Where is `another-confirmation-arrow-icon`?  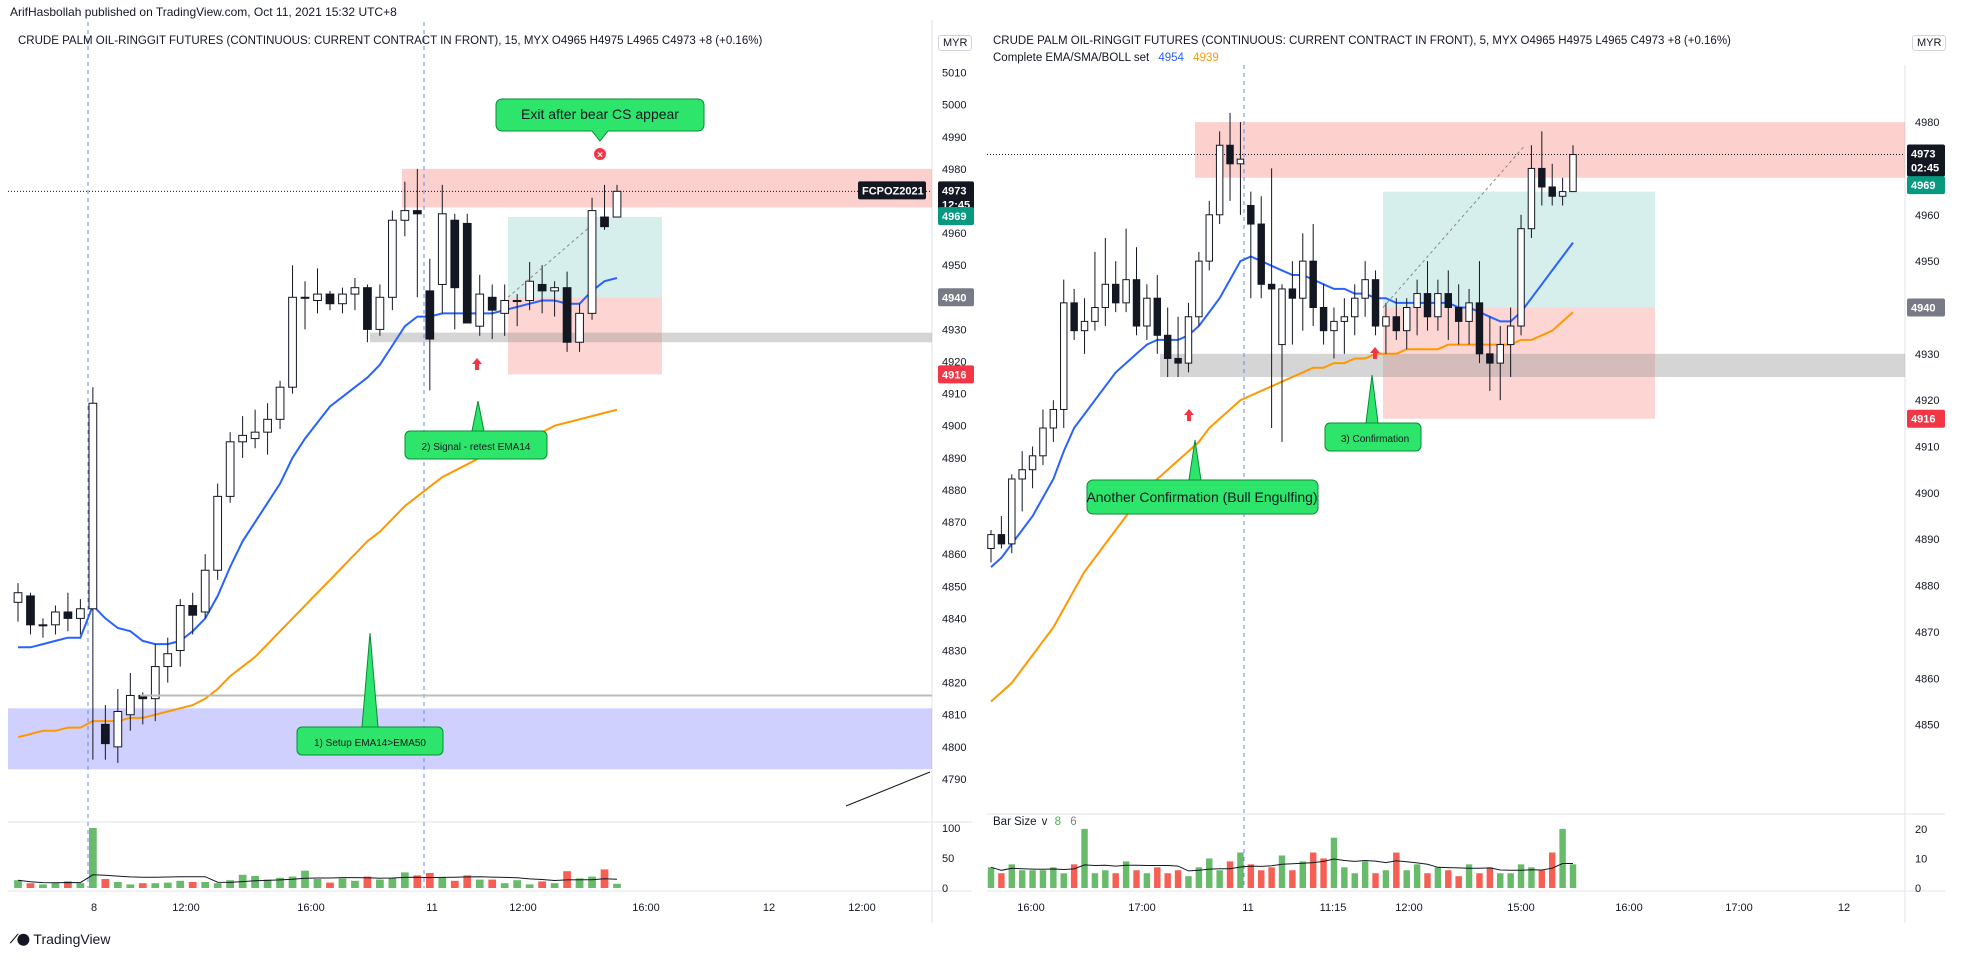
another-confirmation-arrow-icon is located at coordinates (1189, 415).